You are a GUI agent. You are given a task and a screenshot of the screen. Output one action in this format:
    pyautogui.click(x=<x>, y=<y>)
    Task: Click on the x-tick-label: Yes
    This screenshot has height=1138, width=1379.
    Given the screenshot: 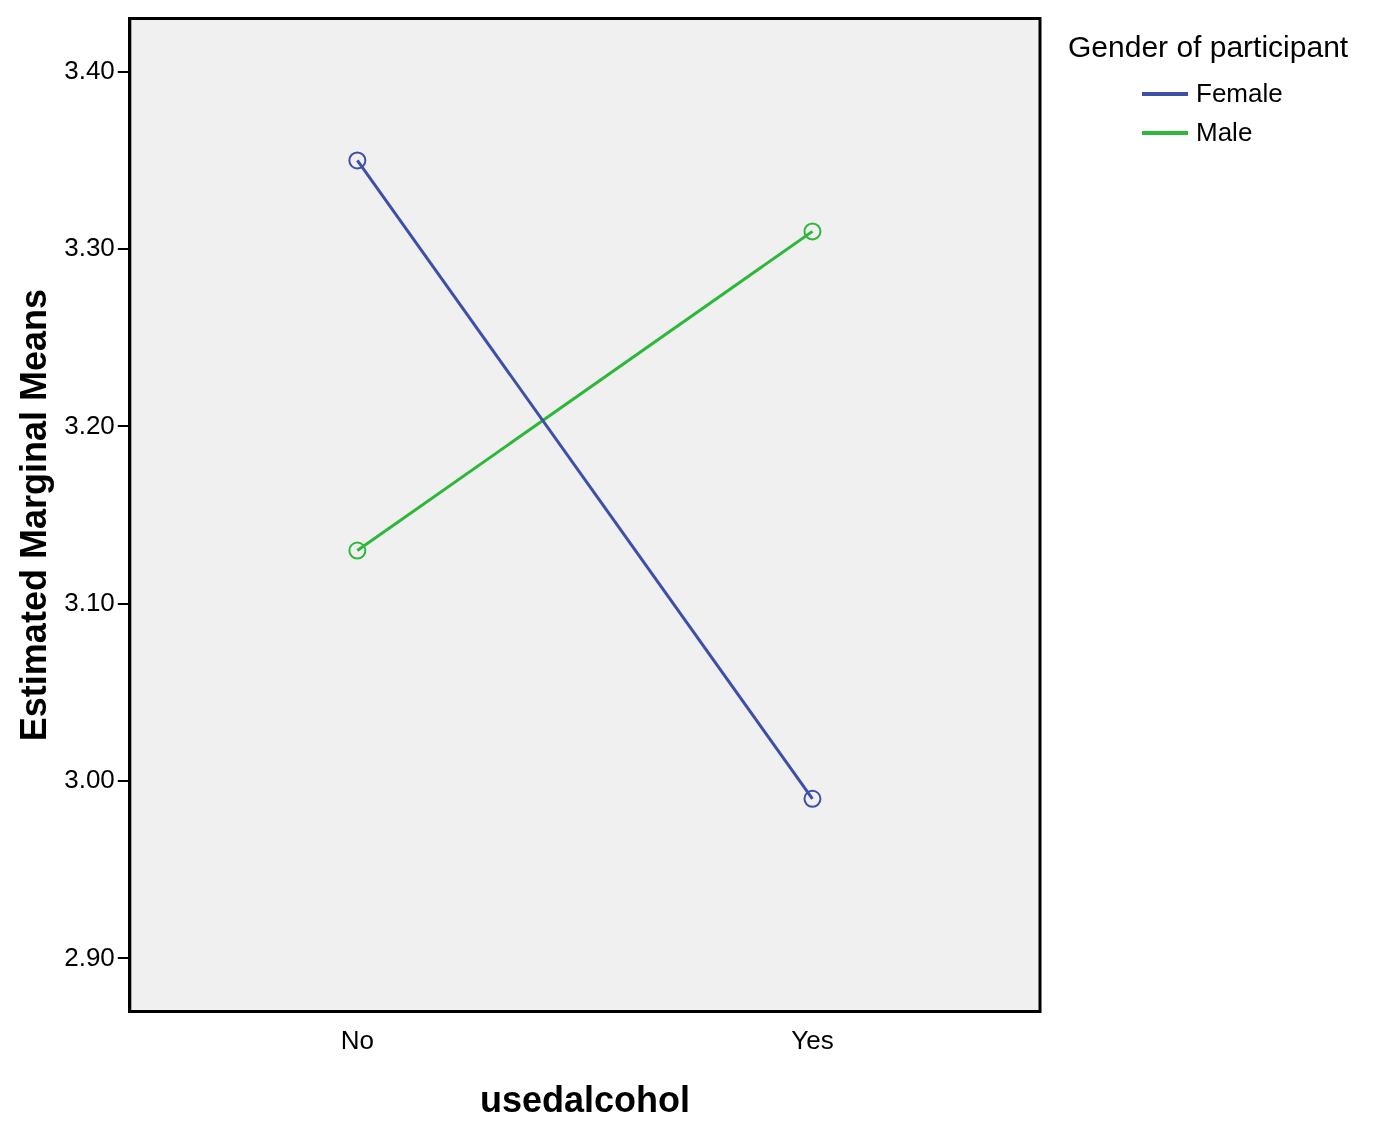 What is the action you would take?
    pyautogui.click(x=812, y=1040)
    